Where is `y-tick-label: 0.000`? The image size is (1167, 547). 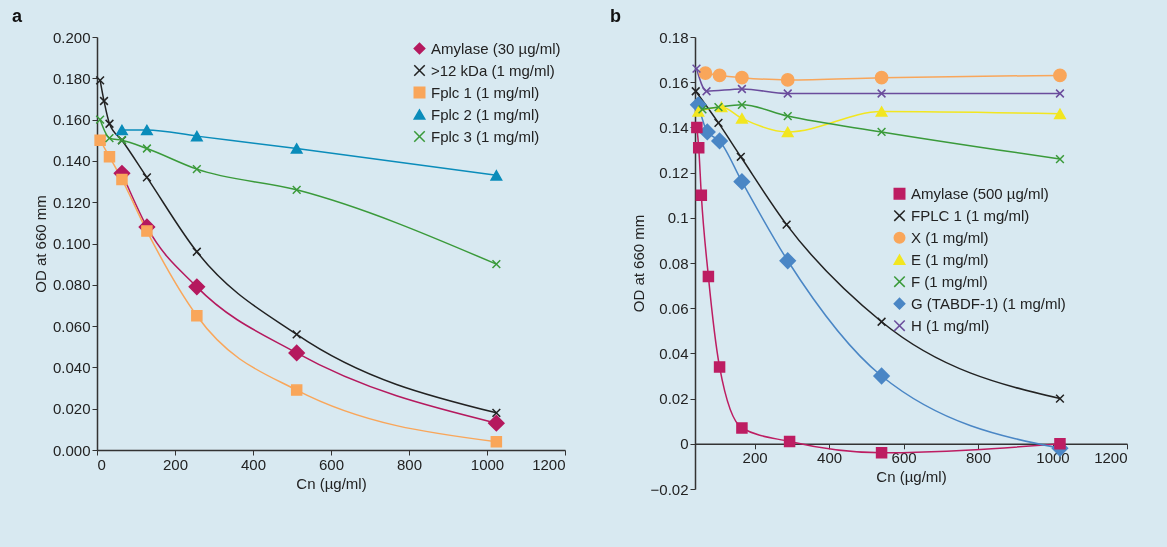 y-tick-label: 0.000 is located at coordinates (71, 450).